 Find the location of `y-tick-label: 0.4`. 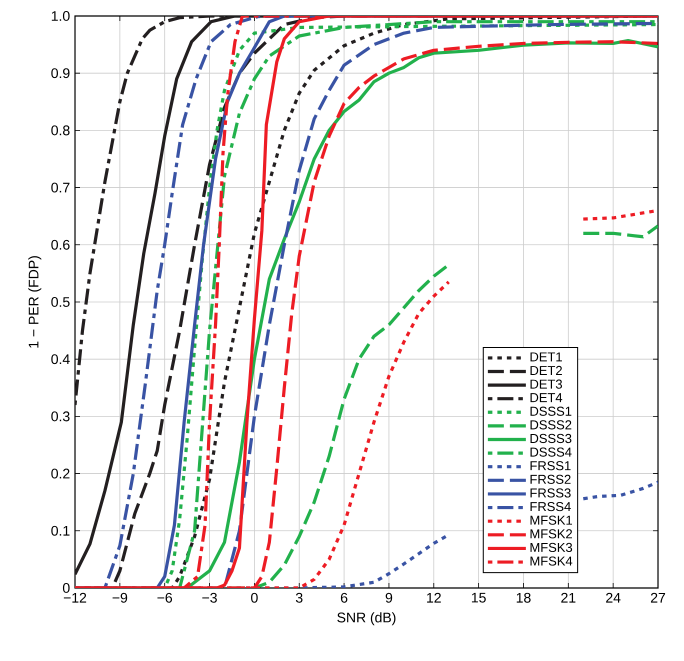

y-tick-label: 0.4 is located at coordinates (60, 359).